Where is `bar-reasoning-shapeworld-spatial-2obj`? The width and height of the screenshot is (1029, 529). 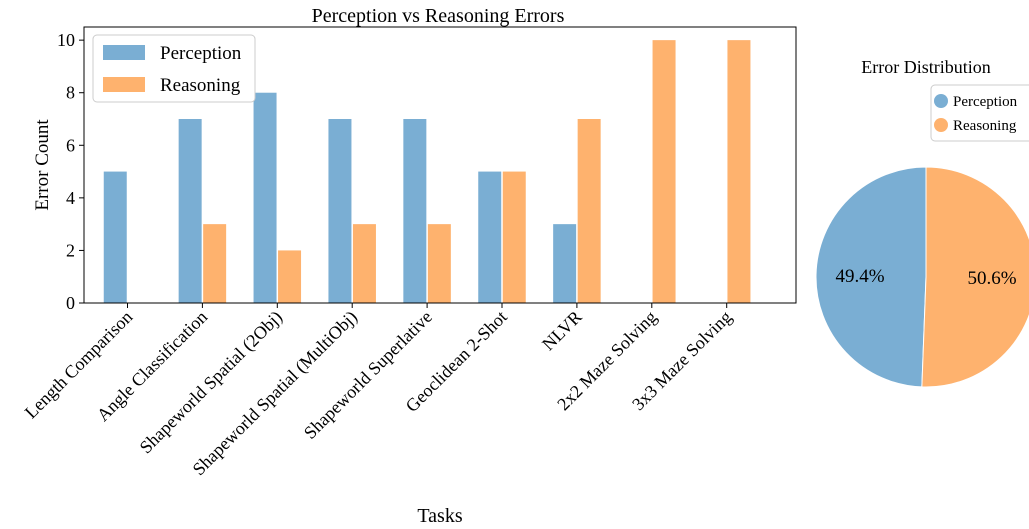 bar-reasoning-shapeworld-spatial-2obj is located at coordinates (290, 276).